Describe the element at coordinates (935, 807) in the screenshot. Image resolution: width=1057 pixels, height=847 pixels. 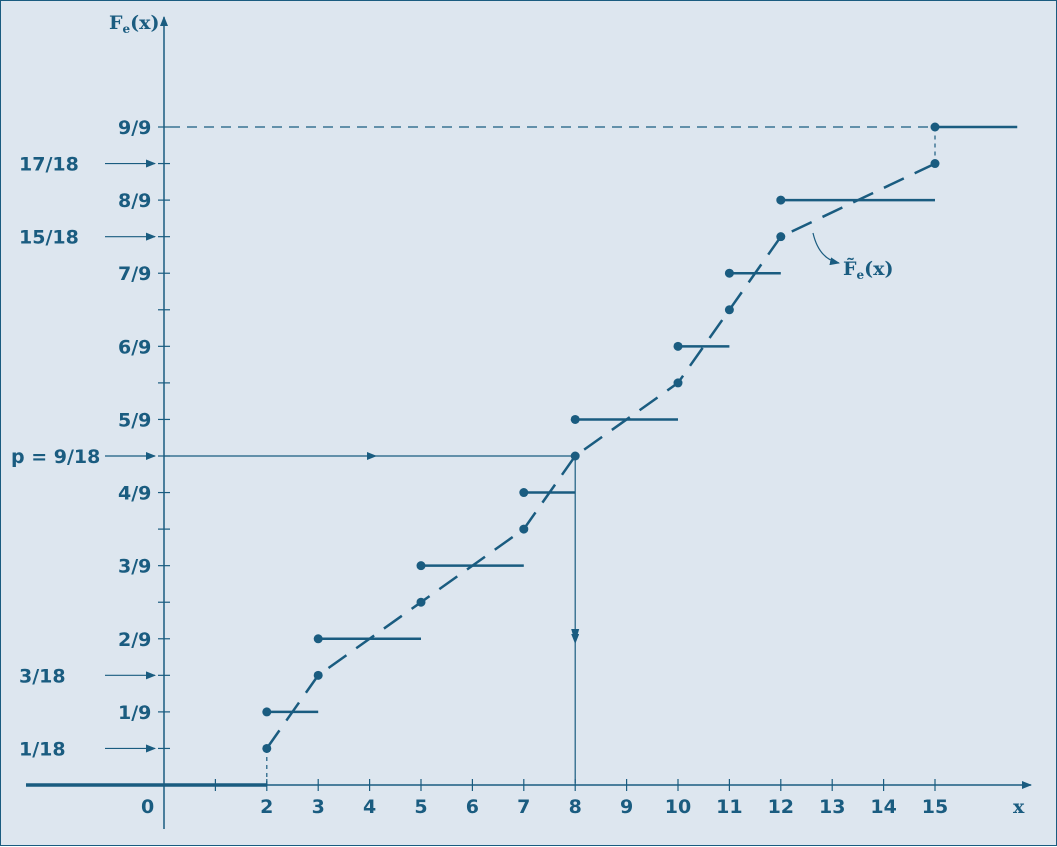
I see `x-tick-label: 15` at that location.